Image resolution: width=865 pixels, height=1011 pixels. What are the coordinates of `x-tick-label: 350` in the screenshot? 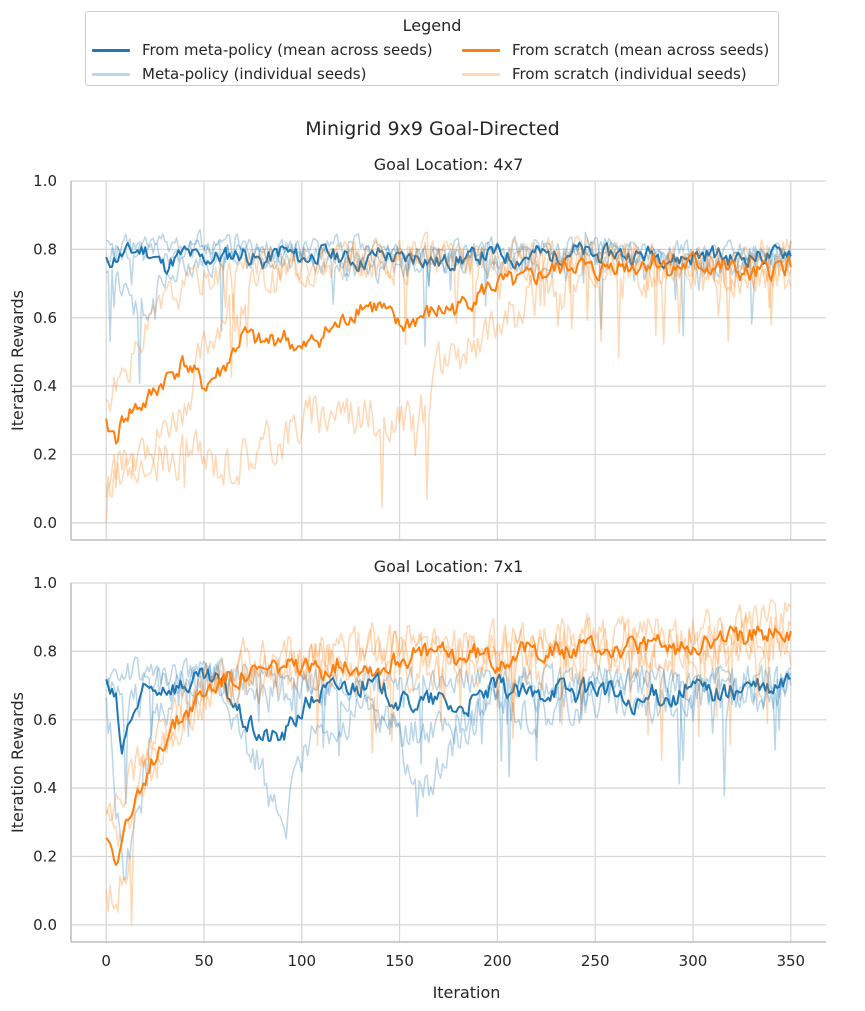 It's located at (790, 961).